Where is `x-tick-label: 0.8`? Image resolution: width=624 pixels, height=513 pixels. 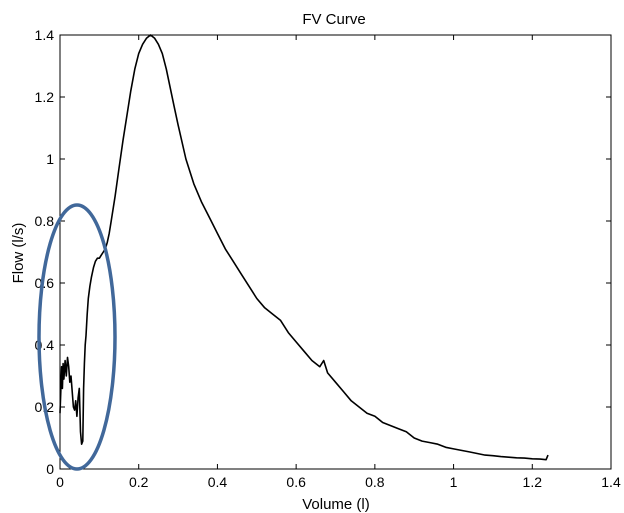 x-tick-label: 0.8 is located at coordinates (375, 482).